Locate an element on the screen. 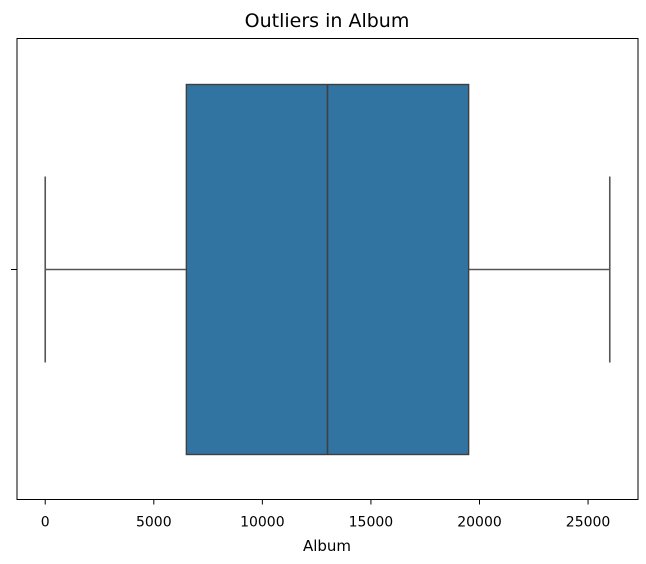 The image size is (646, 564). x-axis-ticks: 0 5000 10000 15000 20000 25000 is located at coordinates (326, 515).